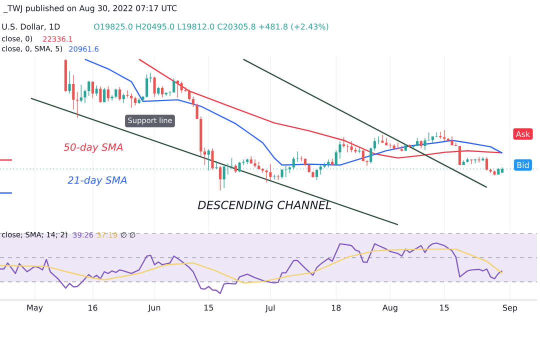 This screenshot has height=340, width=540. Describe the element at coordinates (390, 308) in the screenshot. I see `x-tick-label: Aug` at that location.